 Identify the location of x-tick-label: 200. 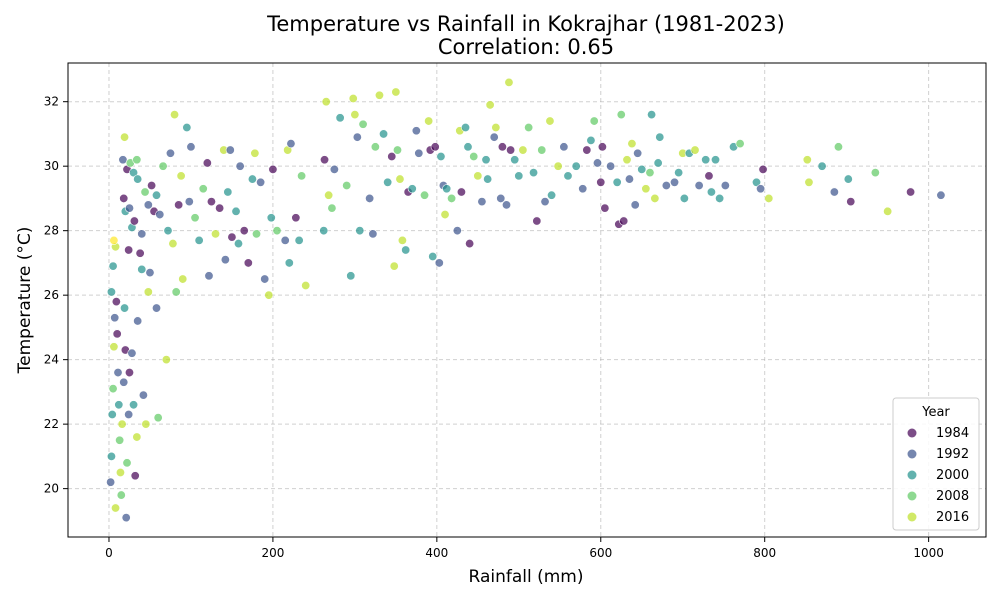
(272, 553).